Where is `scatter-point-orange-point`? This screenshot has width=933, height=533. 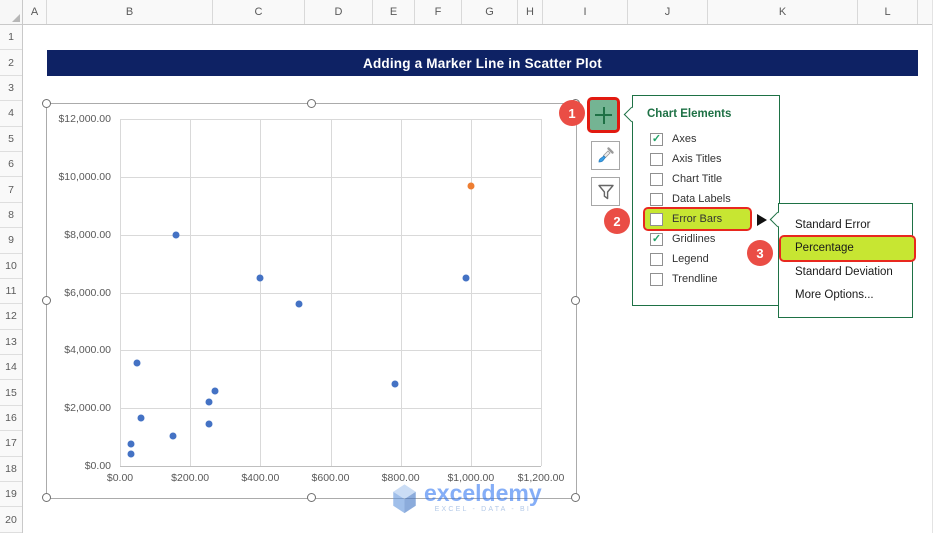 scatter-point-orange-point is located at coordinates (471, 185).